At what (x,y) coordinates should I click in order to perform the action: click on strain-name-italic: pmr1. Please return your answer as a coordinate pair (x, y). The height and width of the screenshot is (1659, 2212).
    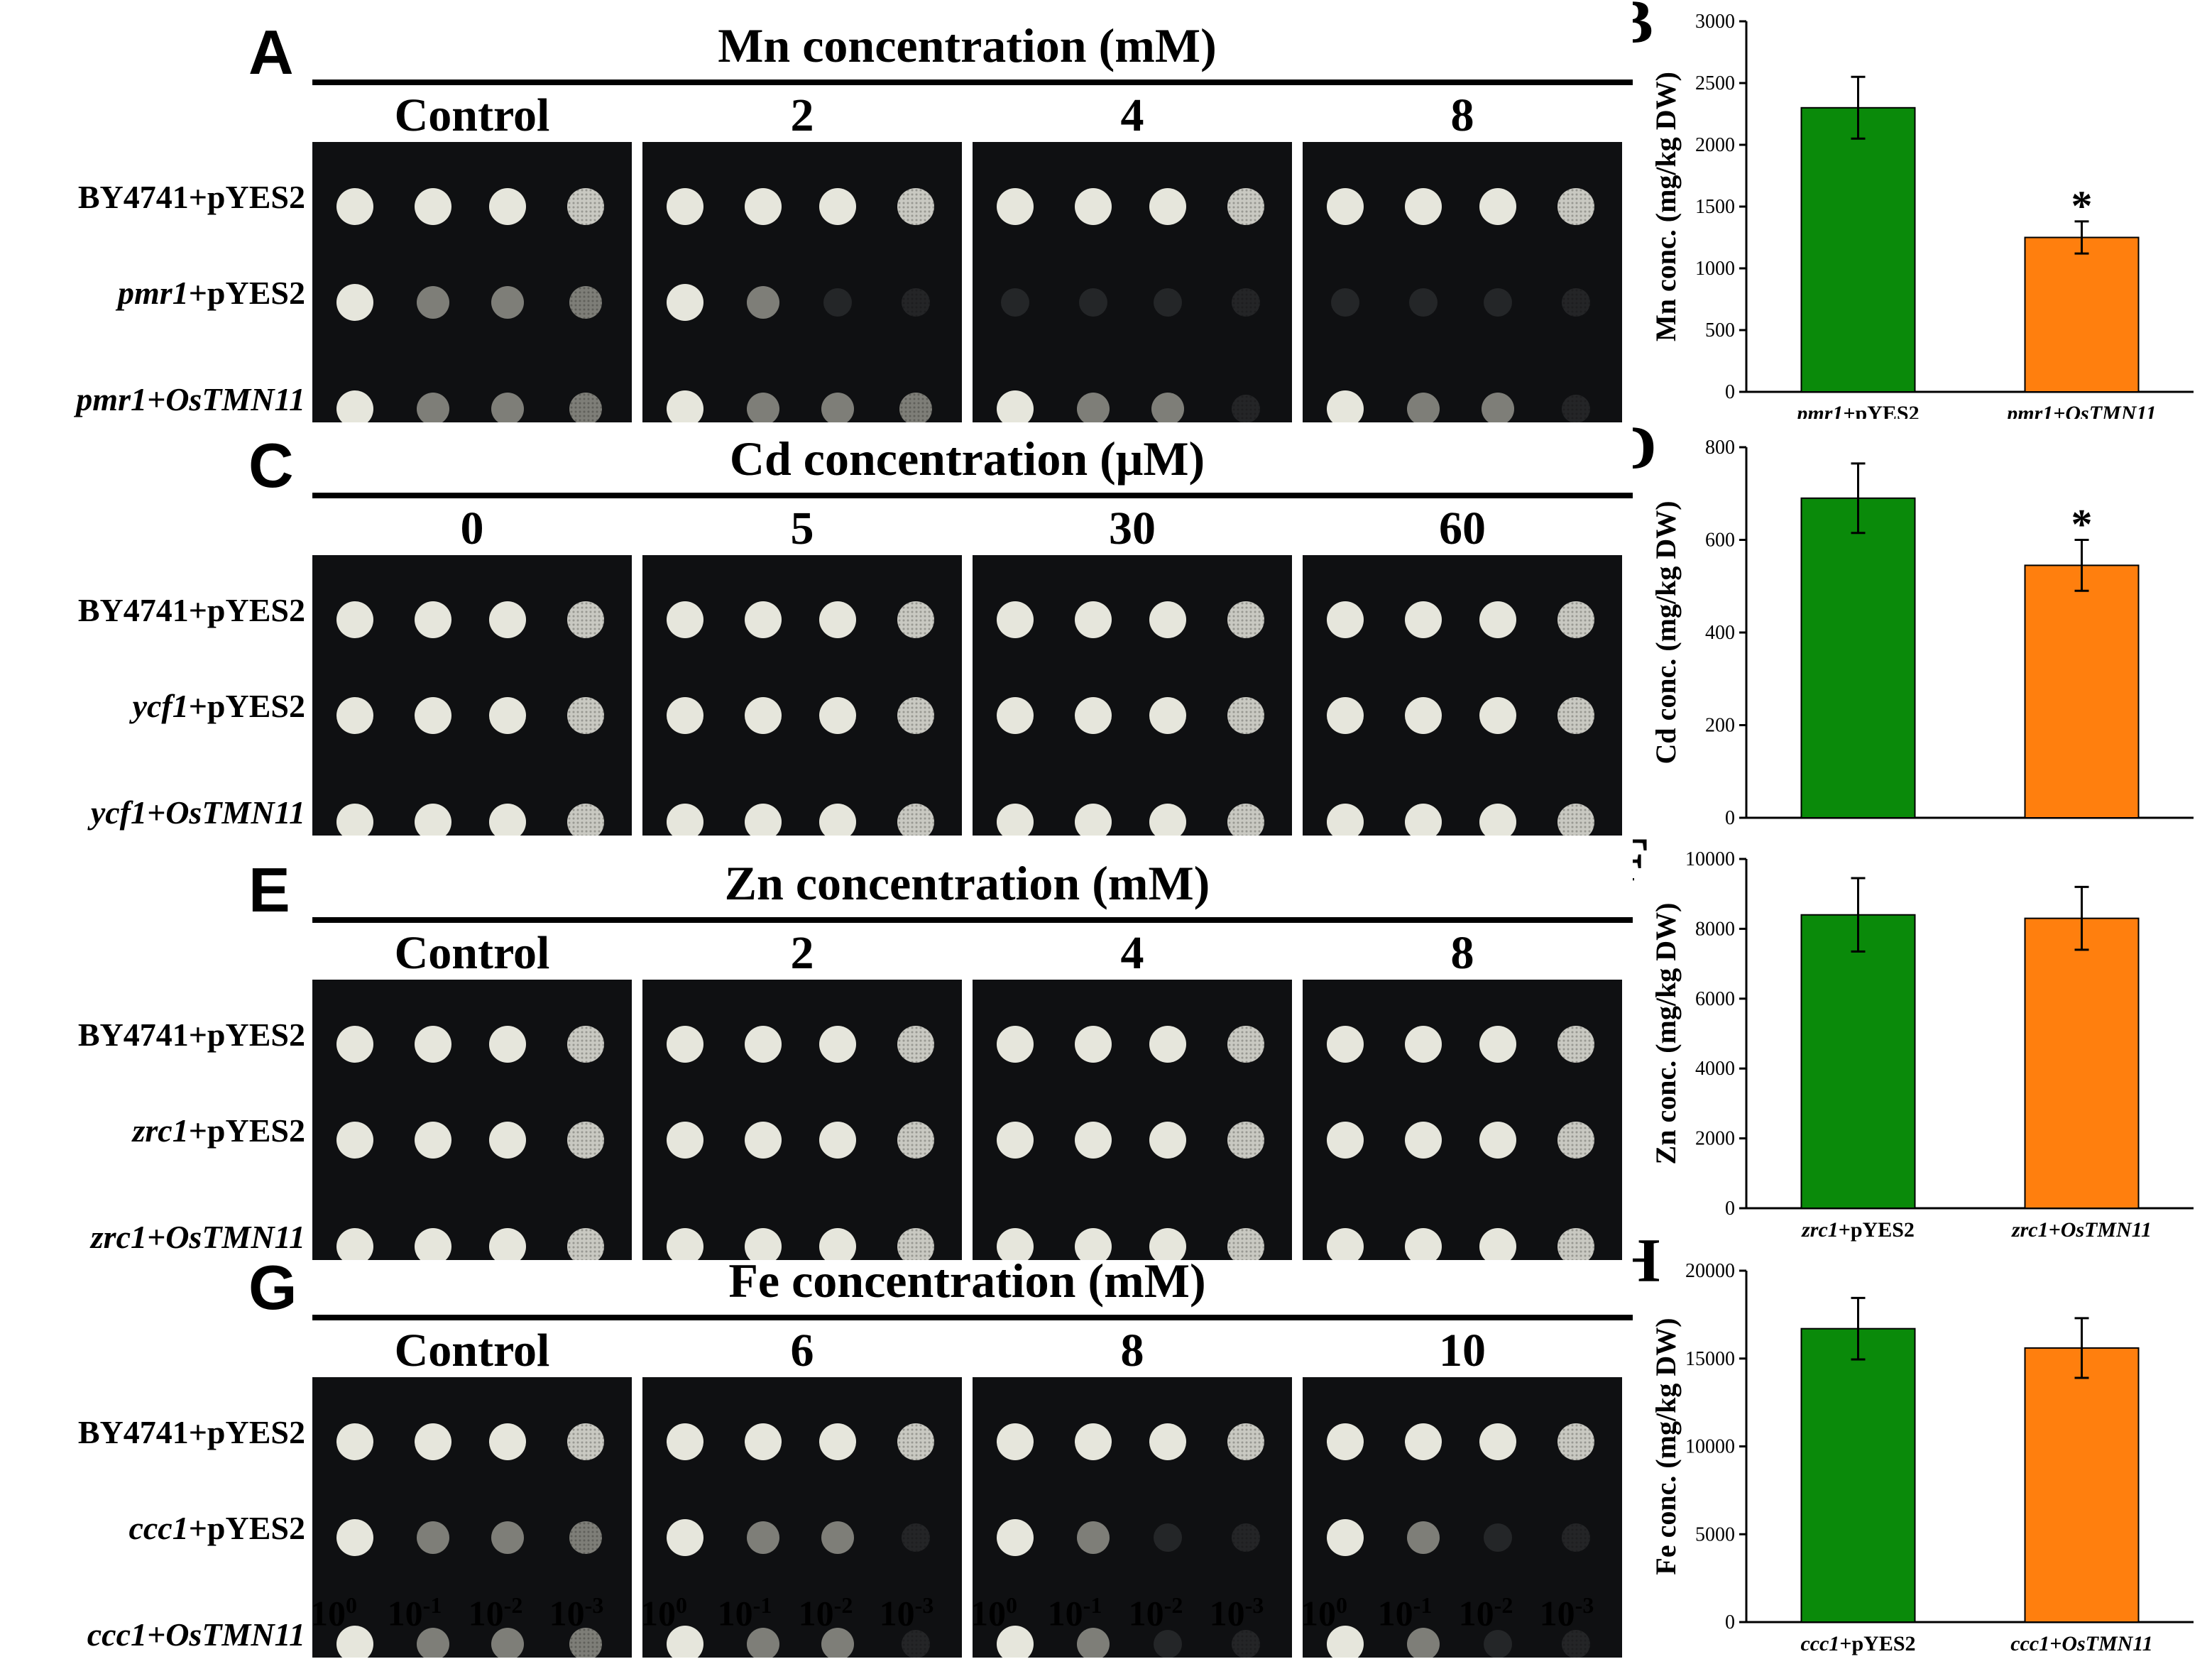
    Looking at the image, I should click on (153, 293).